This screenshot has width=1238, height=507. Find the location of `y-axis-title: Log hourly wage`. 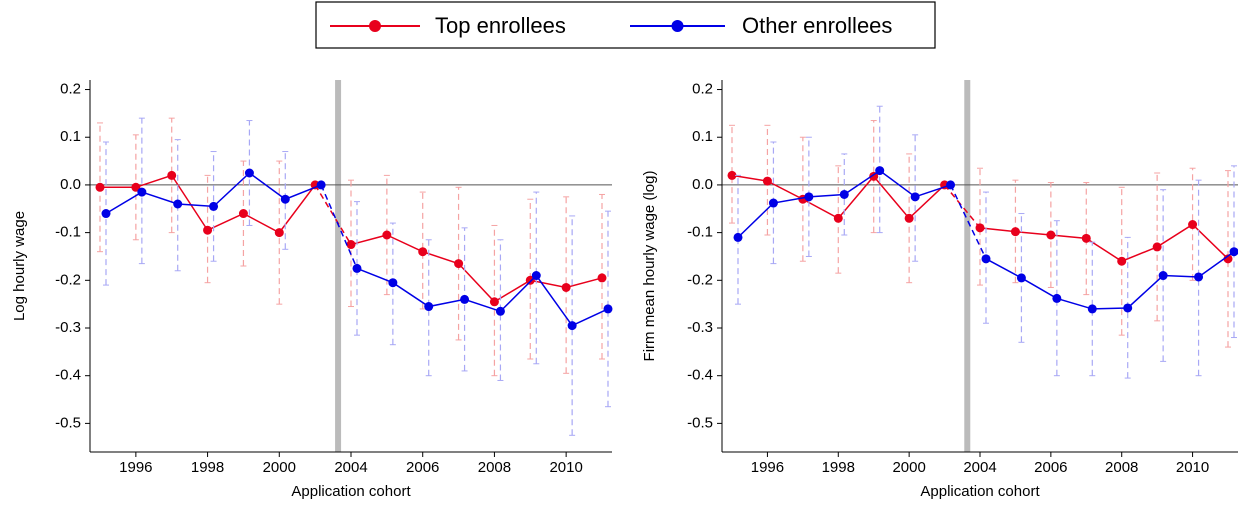

y-axis-title: Log hourly wage is located at coordinates (19, 266).